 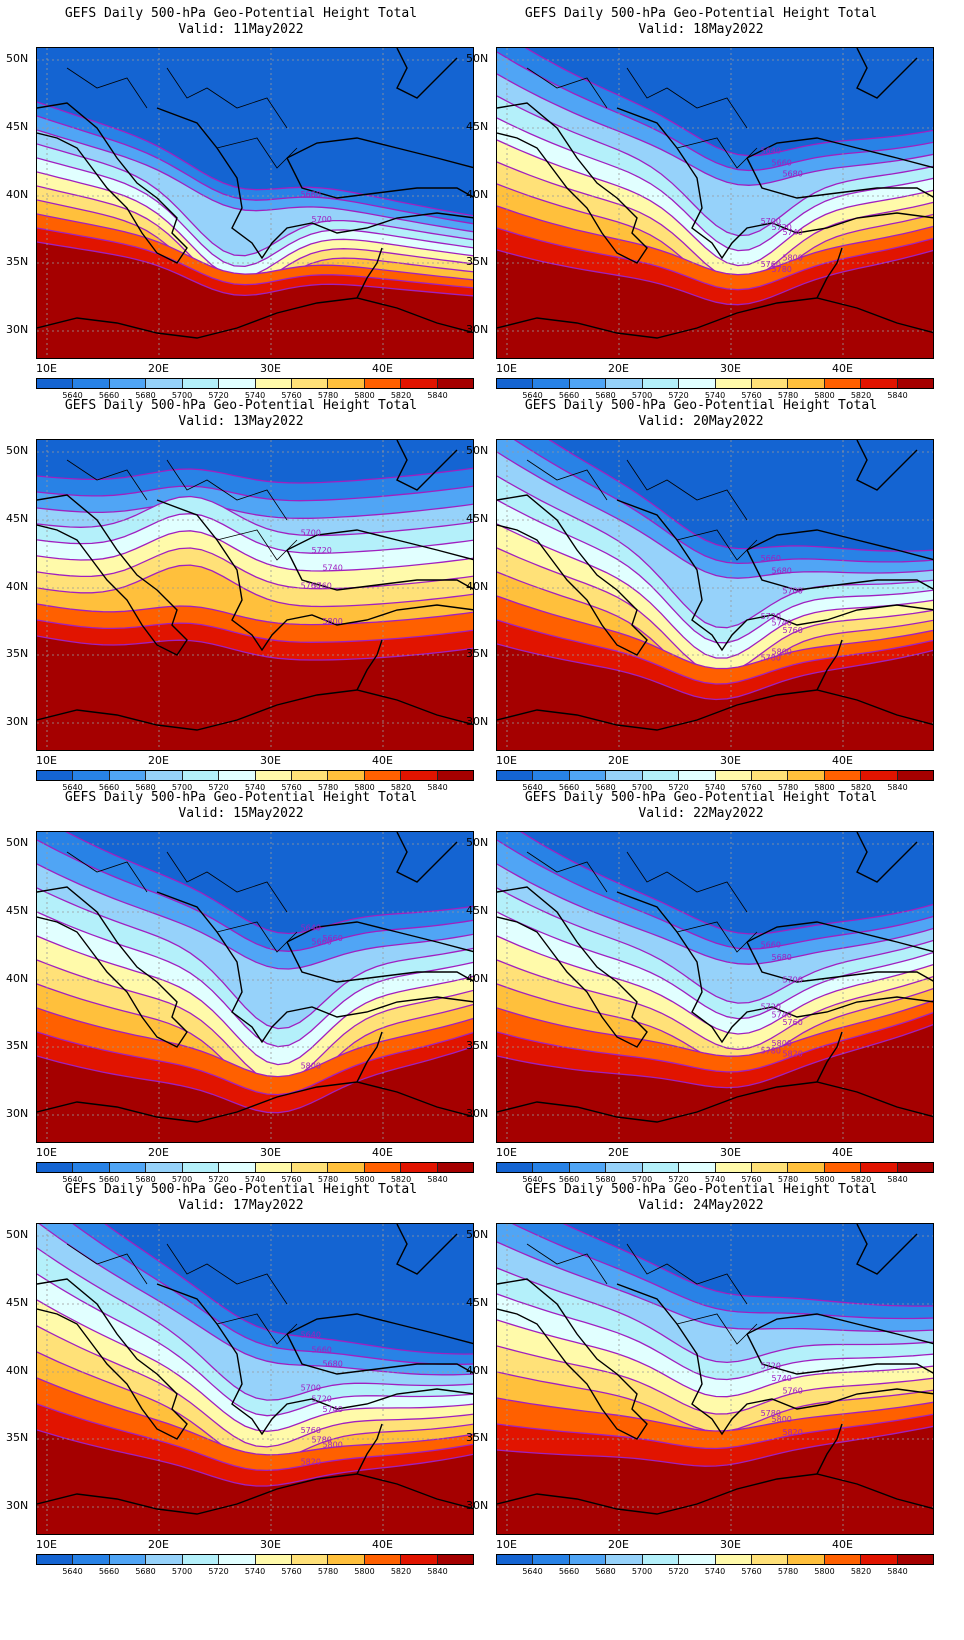 I want to click on contour-label: 5660, so click(x=771, y=558).